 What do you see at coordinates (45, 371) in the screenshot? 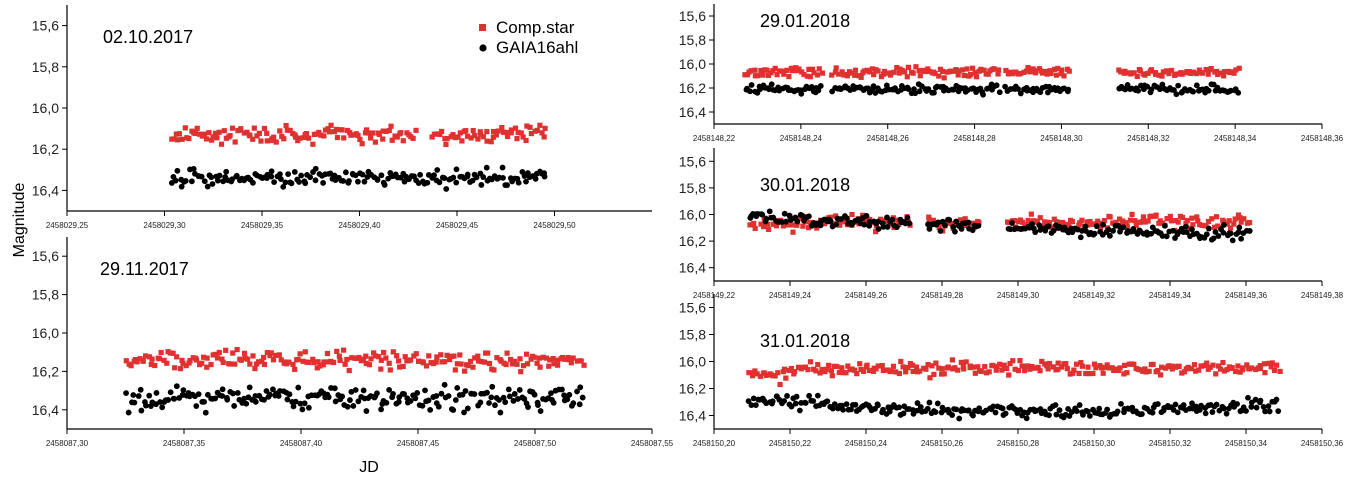
I see `y-tick-label: 16,2` at bounding box center [45, 371].